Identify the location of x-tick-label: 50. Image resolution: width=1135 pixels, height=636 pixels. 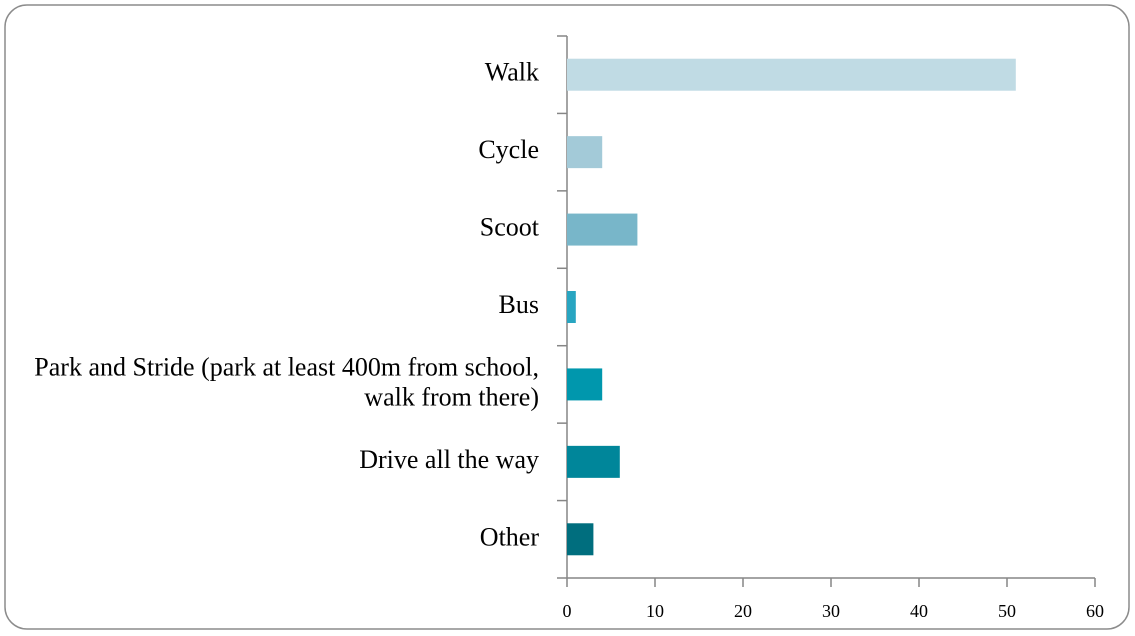
(1007, 611).